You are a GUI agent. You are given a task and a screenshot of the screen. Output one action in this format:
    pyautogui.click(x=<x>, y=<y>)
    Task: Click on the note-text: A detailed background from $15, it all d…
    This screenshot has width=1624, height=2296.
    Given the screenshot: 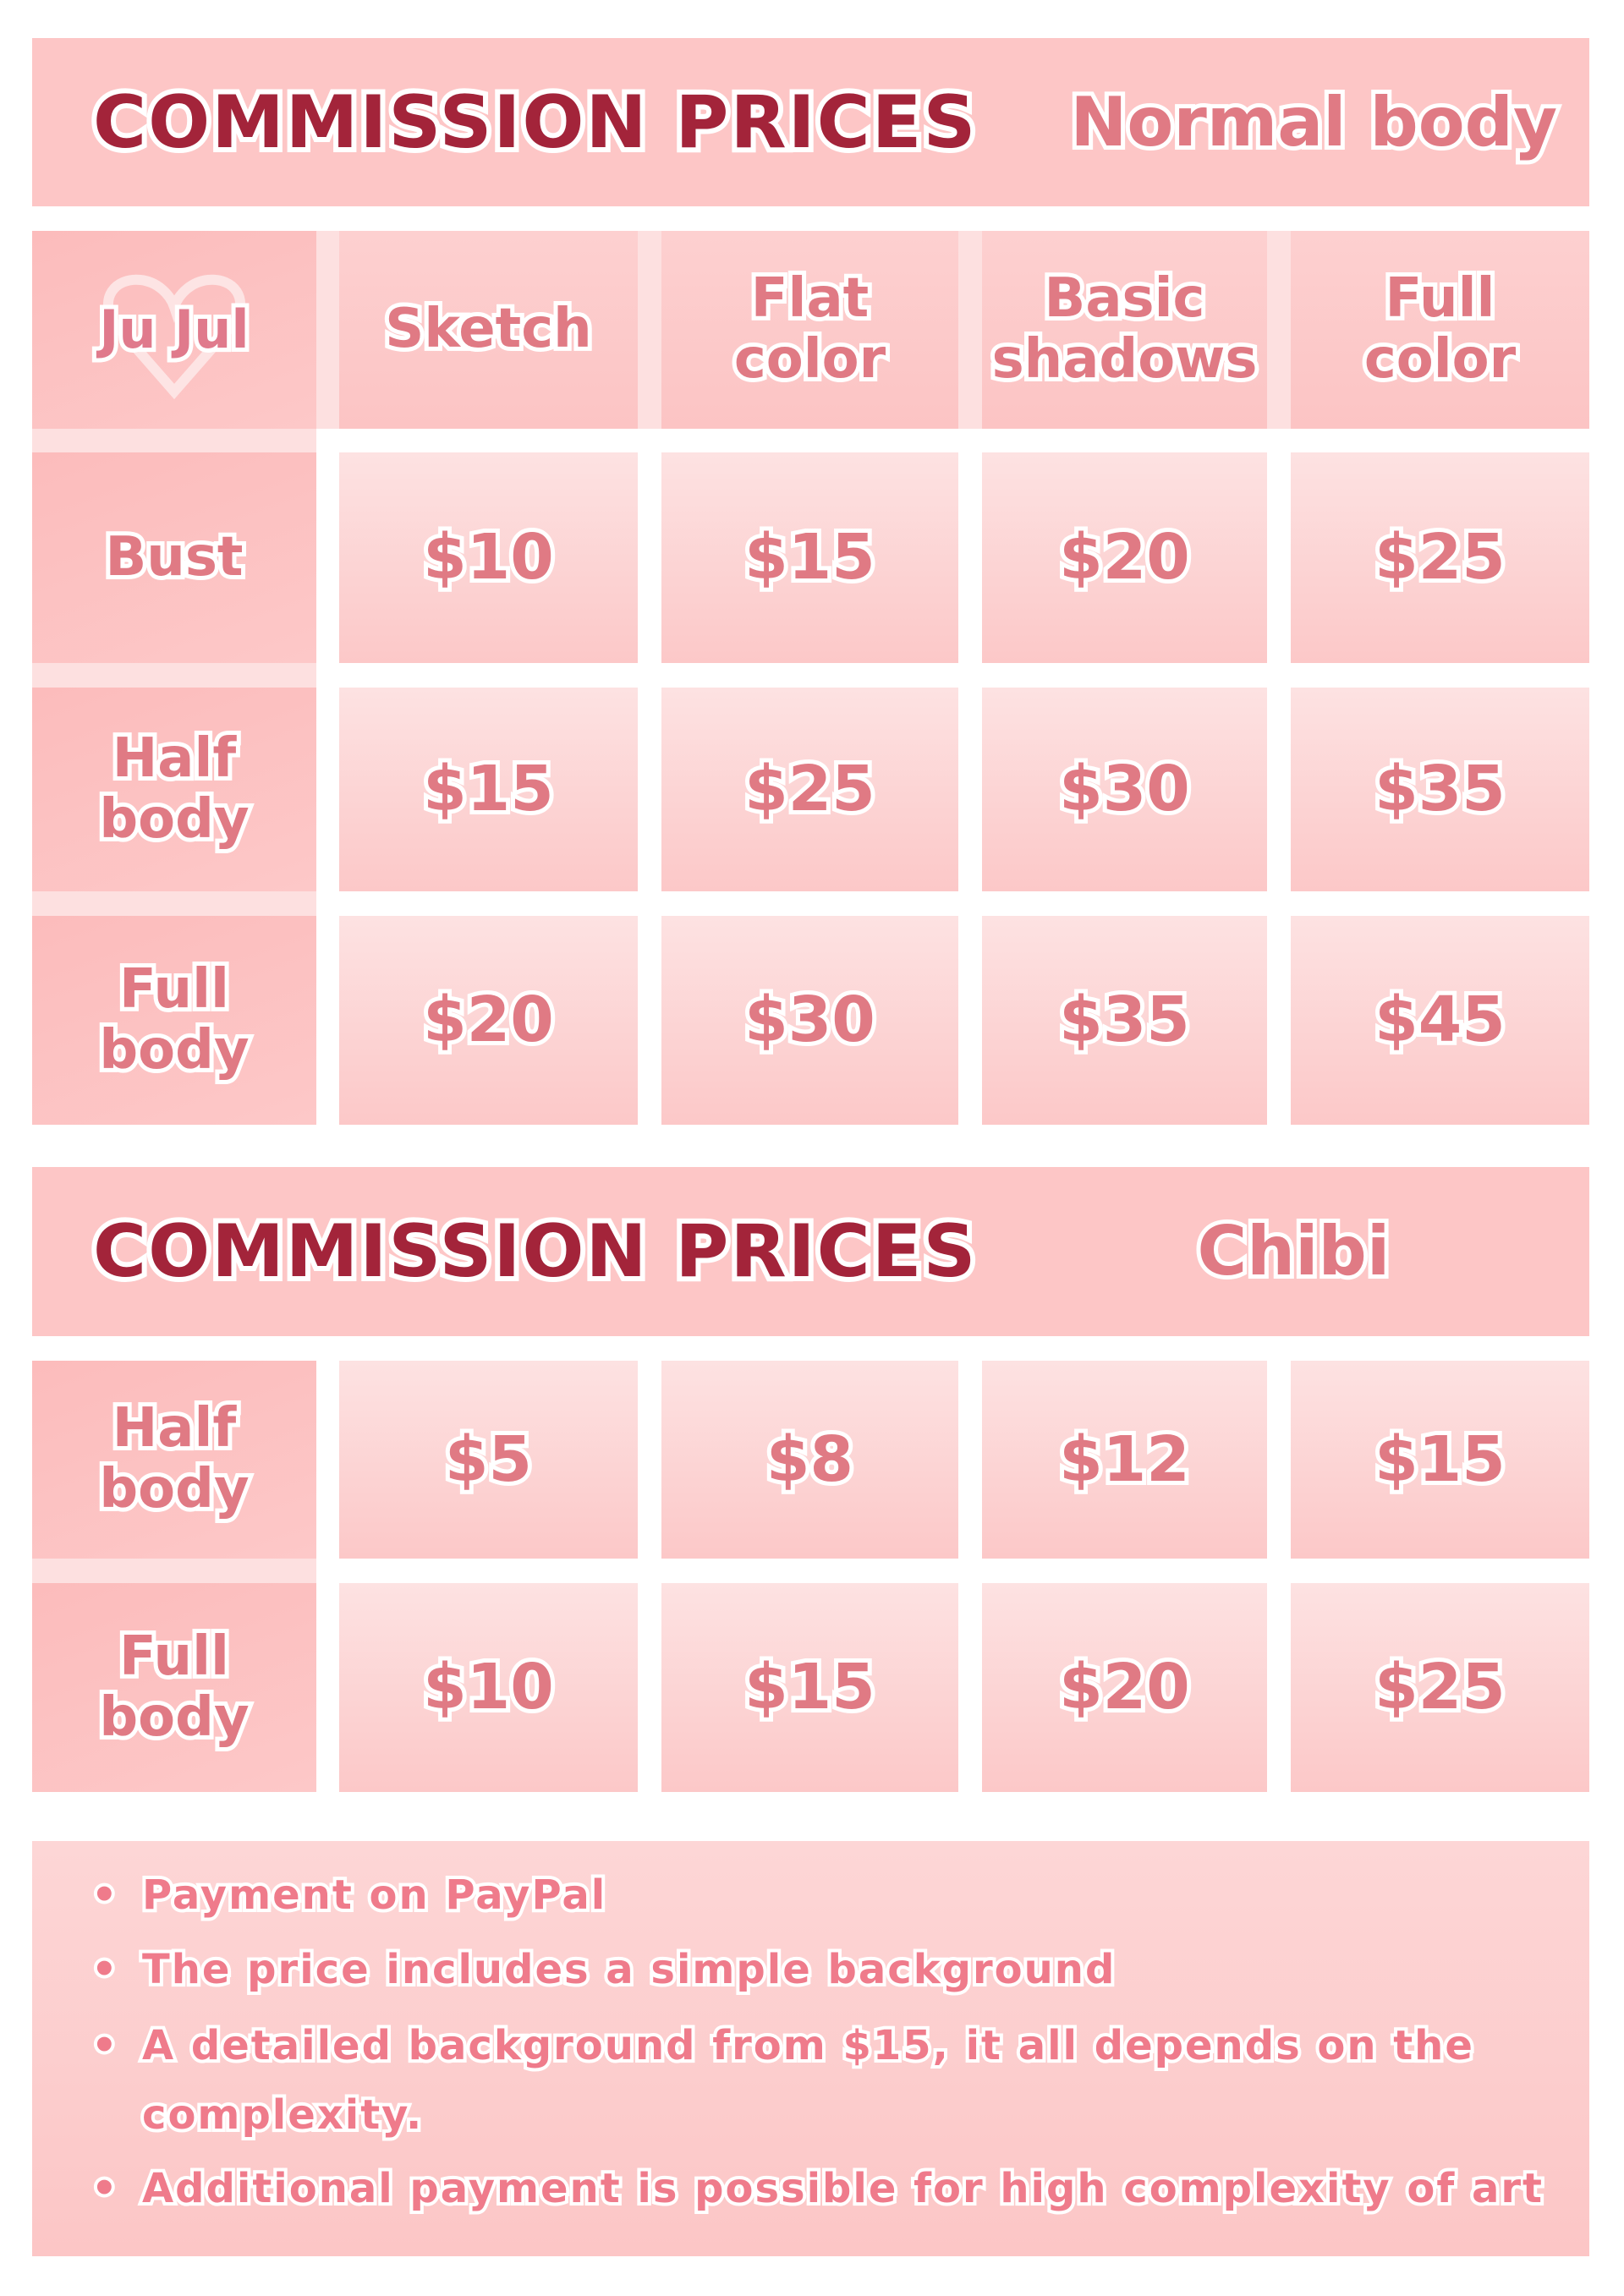 What is the action you would take?
    pyautogui.click(x=807, y=2081)
    